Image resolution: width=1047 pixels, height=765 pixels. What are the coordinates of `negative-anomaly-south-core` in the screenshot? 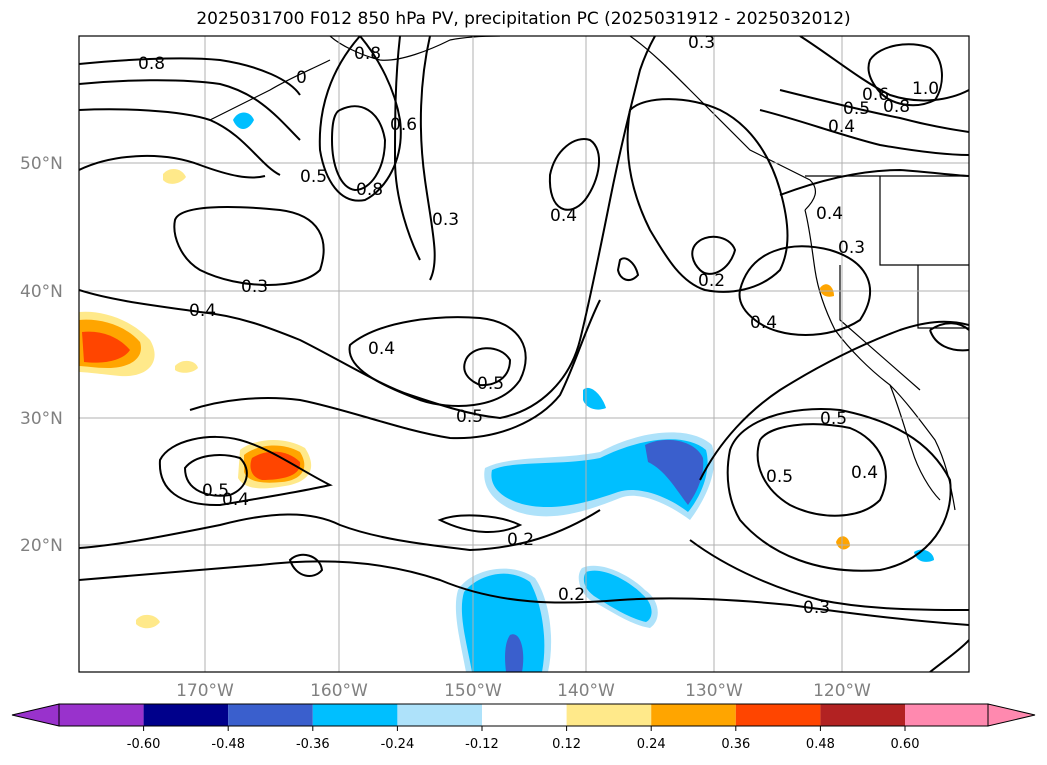 It's located at (503, 622).